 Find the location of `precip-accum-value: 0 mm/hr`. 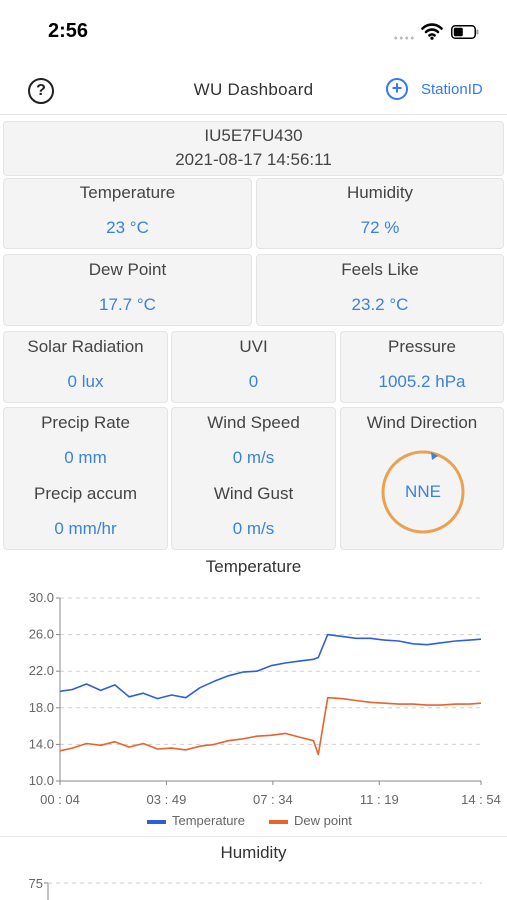

precip-accum-value: 0 mm/hr is located at coordinates (85, 528).